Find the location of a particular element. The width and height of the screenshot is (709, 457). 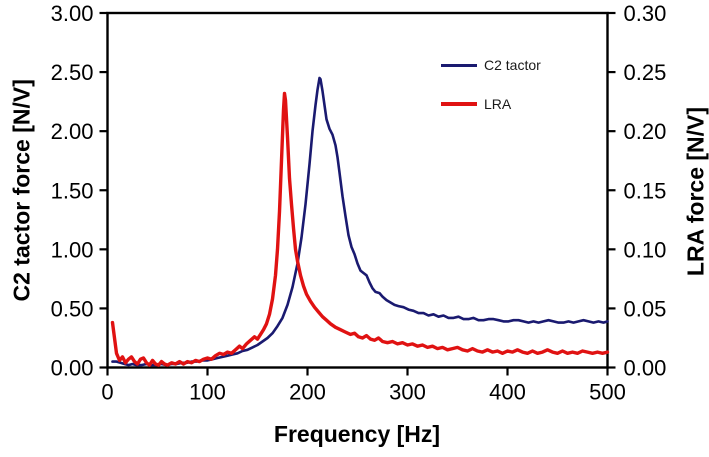

y-right-tick-label: 0.30 is located at coordinates (645, 13).